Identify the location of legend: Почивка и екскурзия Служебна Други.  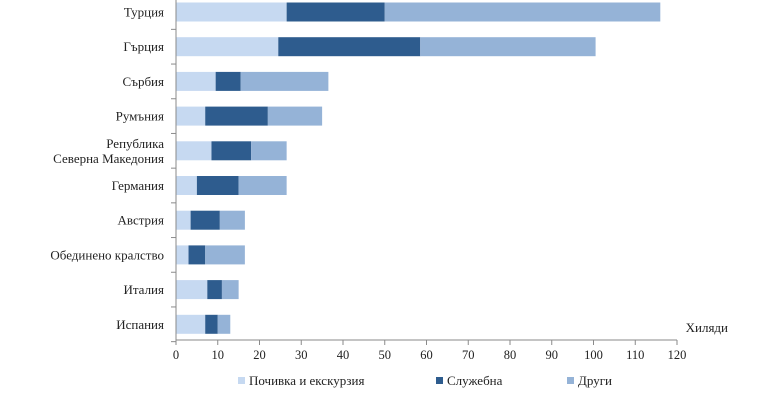
(425, 380).